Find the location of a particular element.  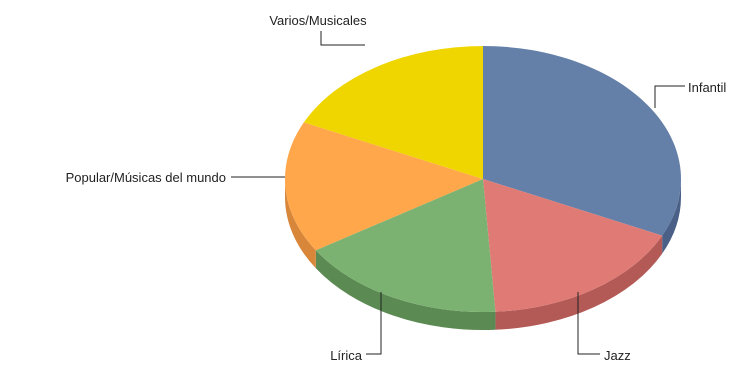

slice-label-lirica: Lírica is located at coordinates (346, 355).